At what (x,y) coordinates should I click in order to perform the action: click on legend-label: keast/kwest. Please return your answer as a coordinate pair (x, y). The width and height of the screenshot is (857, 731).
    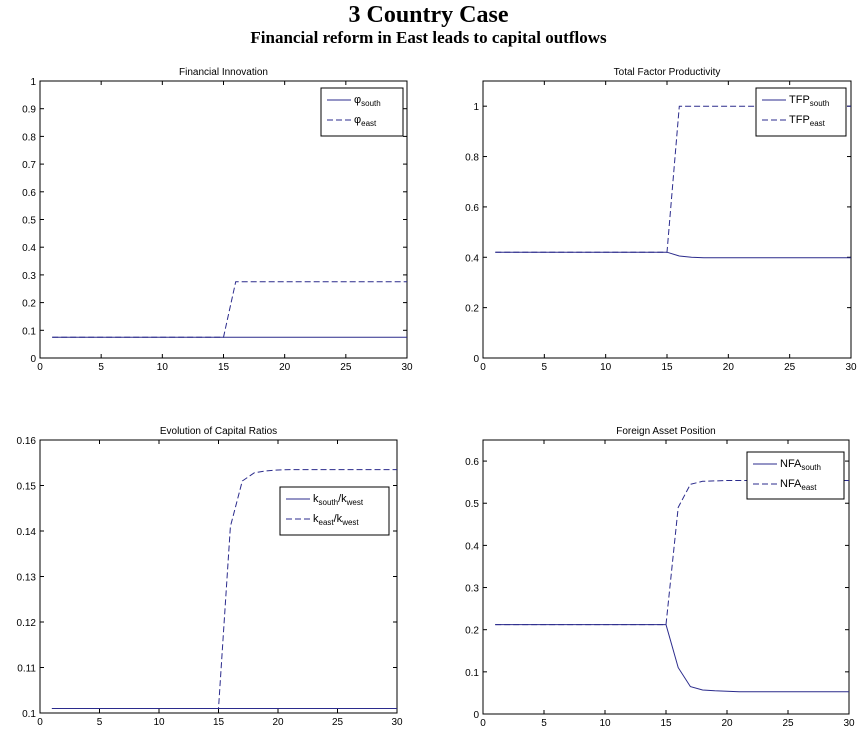
    Looking at the image, I should click on (336, 520).